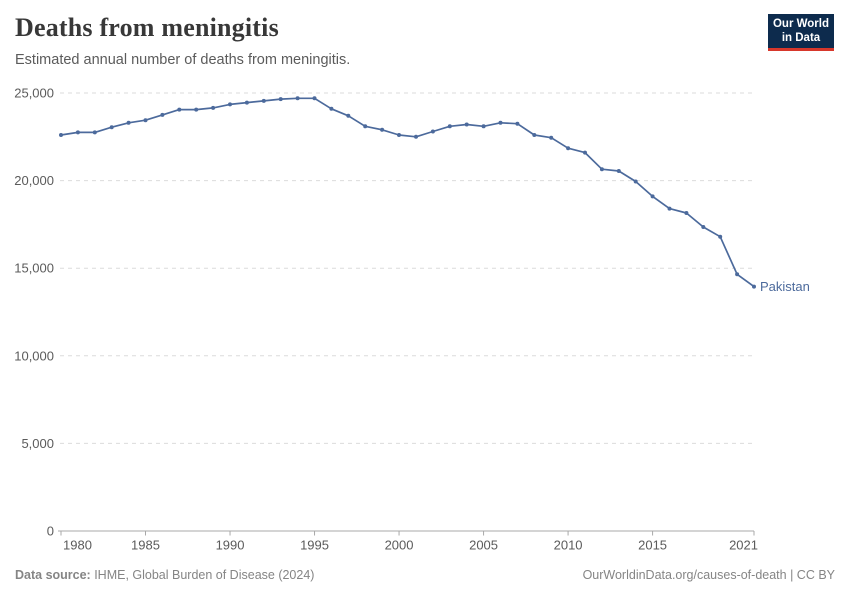  Describe the element at coordinates (34, 355) in the screenshot. I see `y-axis-tick-label: 10,000` at that location.